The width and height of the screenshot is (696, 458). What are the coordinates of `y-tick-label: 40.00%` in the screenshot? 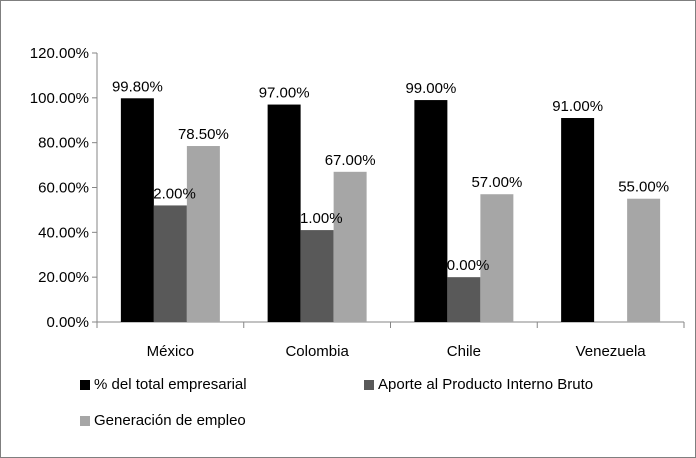 It's located at (63, 232).